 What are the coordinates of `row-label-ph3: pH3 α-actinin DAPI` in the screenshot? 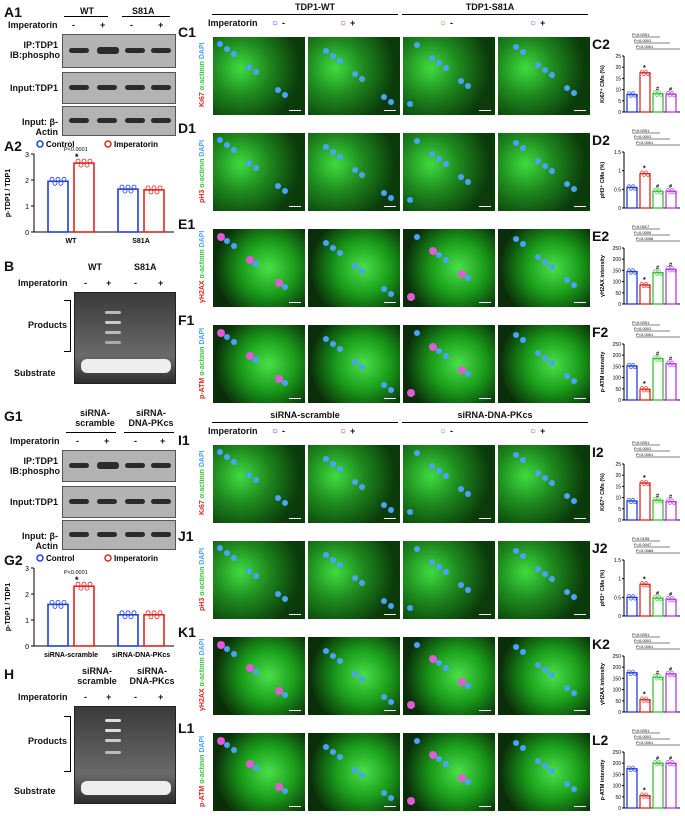 It's located at (202, 171).